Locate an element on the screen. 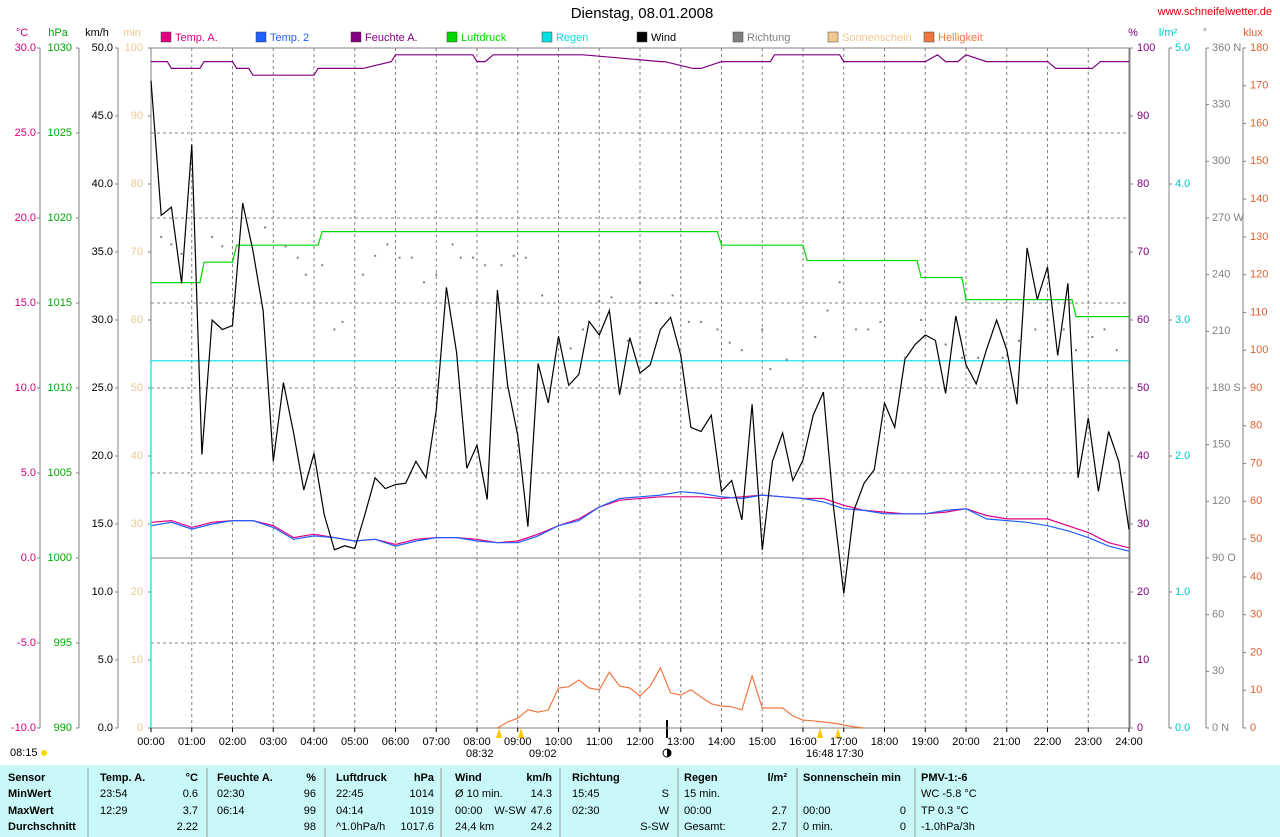 Image resolution: width=1280 pixels, height=837 pixels. x-tick-label: 14:00 is located at coordinates (722, 742).